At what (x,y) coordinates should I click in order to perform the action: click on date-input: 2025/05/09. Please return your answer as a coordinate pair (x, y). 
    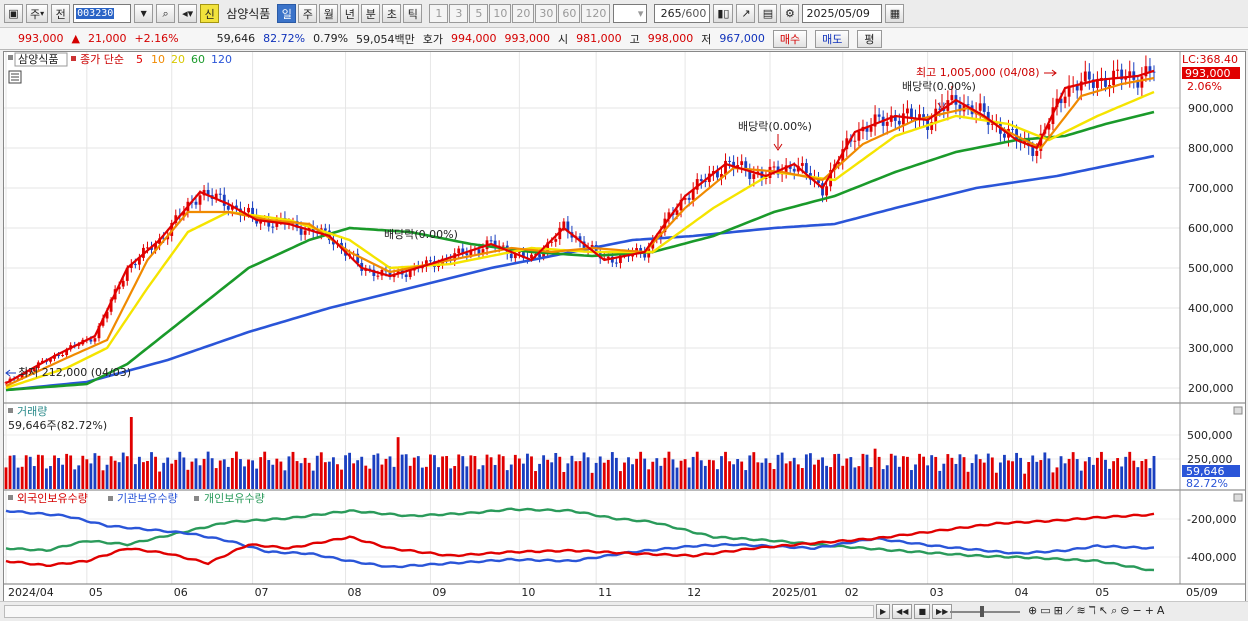
    Looking at the image, I should click on (842, 13).